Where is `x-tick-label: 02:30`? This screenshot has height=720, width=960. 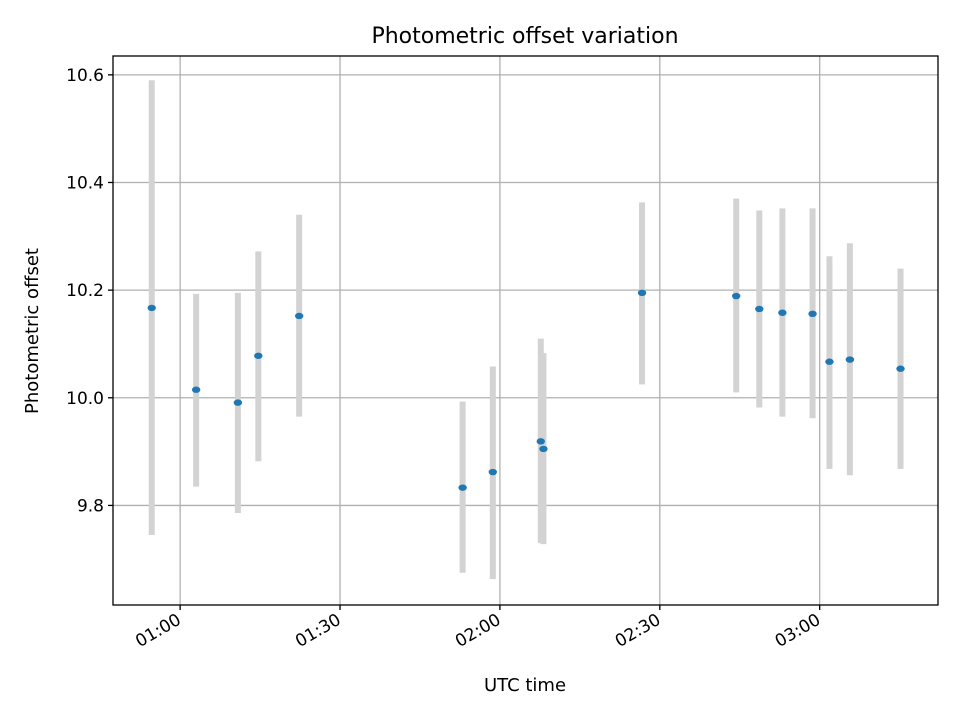
x-tick-label: 02:30 is located at coordinates (638, 631).